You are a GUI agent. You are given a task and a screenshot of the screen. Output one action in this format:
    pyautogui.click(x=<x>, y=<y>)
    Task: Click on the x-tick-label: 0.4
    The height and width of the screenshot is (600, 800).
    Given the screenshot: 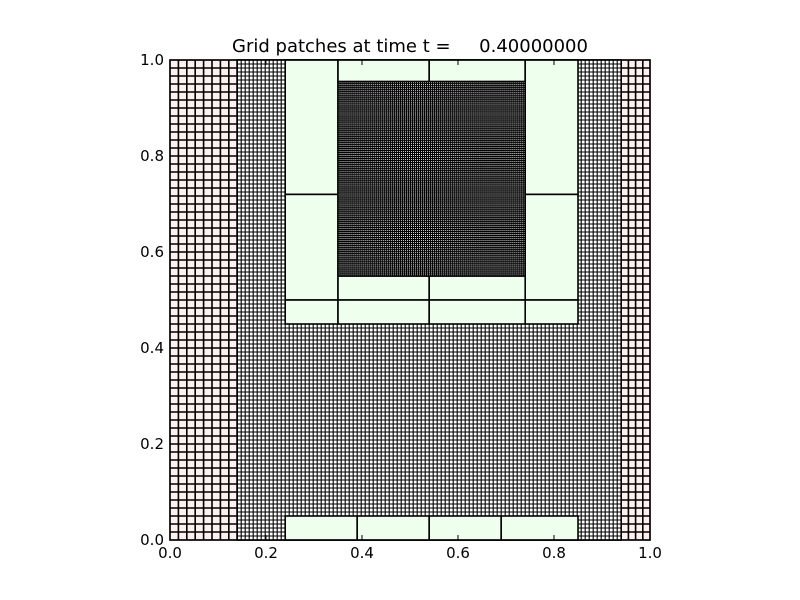 What is the action you would take?
    pyautogui.click(x=362, y=553)
    